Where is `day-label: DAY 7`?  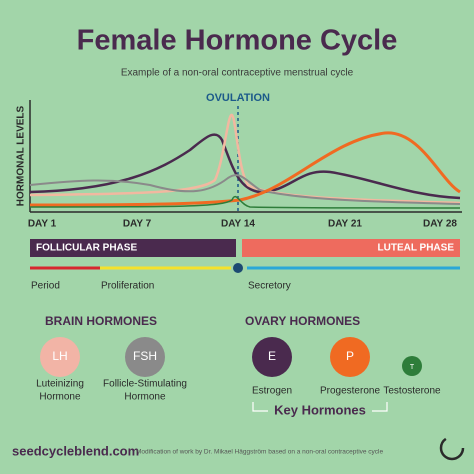
day-label: DAY 7 is located at coordinates (137, 224).